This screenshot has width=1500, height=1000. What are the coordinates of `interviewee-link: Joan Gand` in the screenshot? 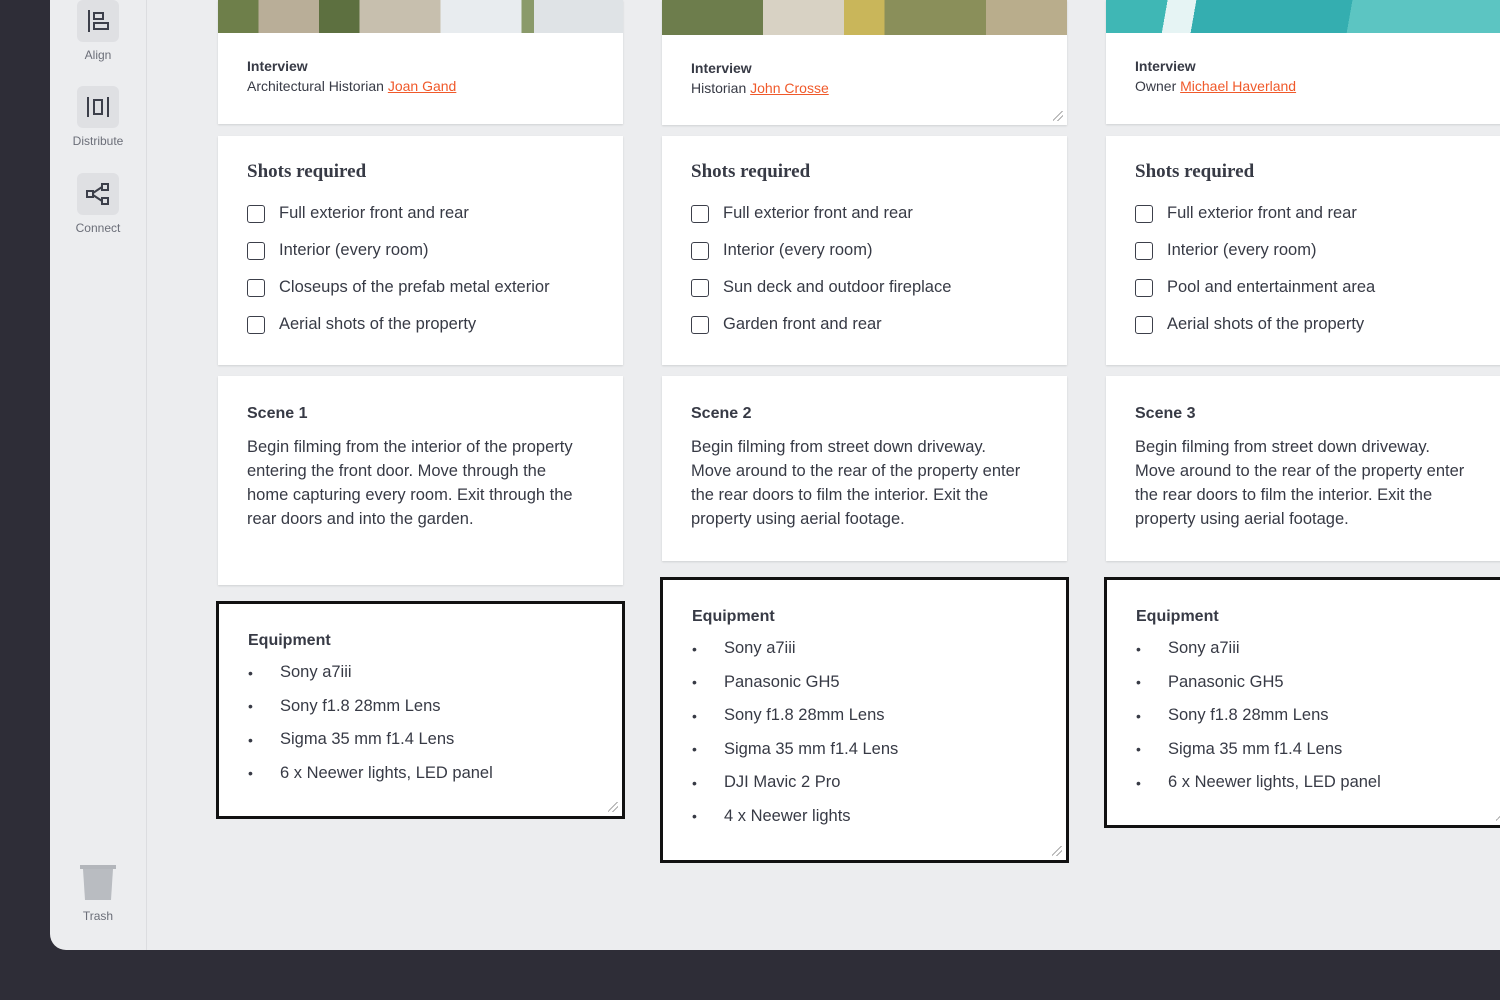 It's located at (422, 86).